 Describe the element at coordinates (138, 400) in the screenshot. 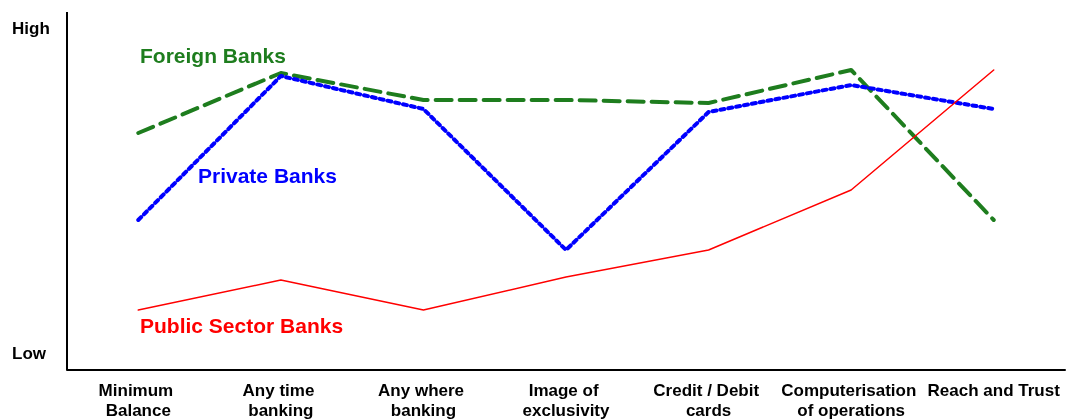

I see `x-tick-label: Minimum Balance` at that location.